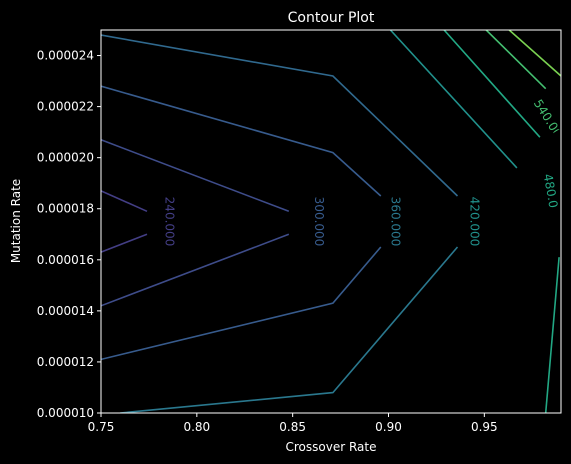 The width and height of the screenshot is (571, 464). Describe the element at coordinates (170, 222) in the screenshot. I see `contour-label-0: 240.000` at that location.